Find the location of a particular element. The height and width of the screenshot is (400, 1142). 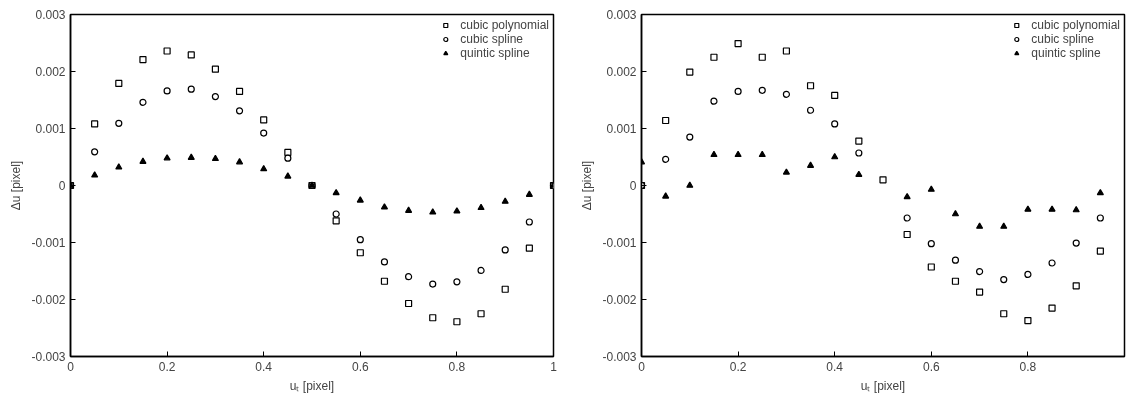

x-tick-label: 1 is located at coordinates (554, 366).